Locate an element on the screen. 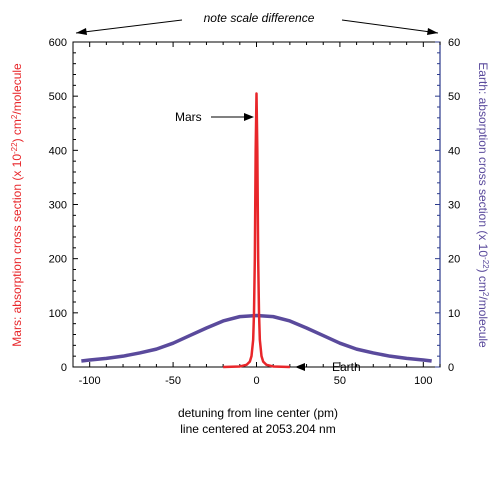 This screenshot has width=499, height=485. scale-note: note scale difference is located at coordinates (257, 23).